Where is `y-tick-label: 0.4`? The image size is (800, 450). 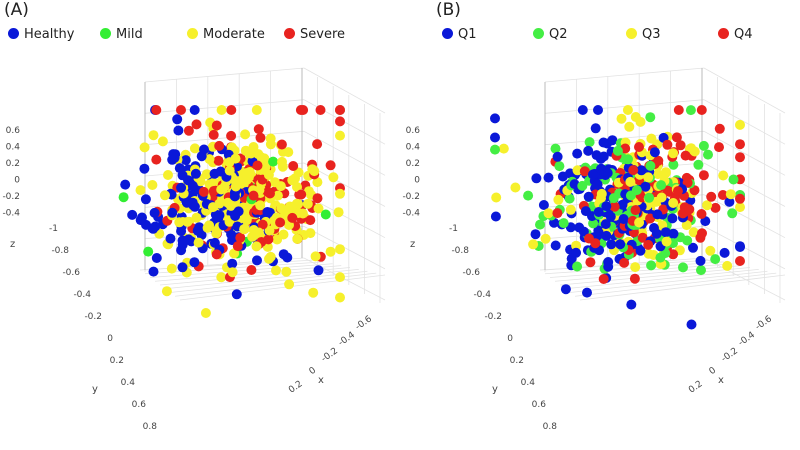 y-tick-label: 0.4 is located at coordinates (128, 383).